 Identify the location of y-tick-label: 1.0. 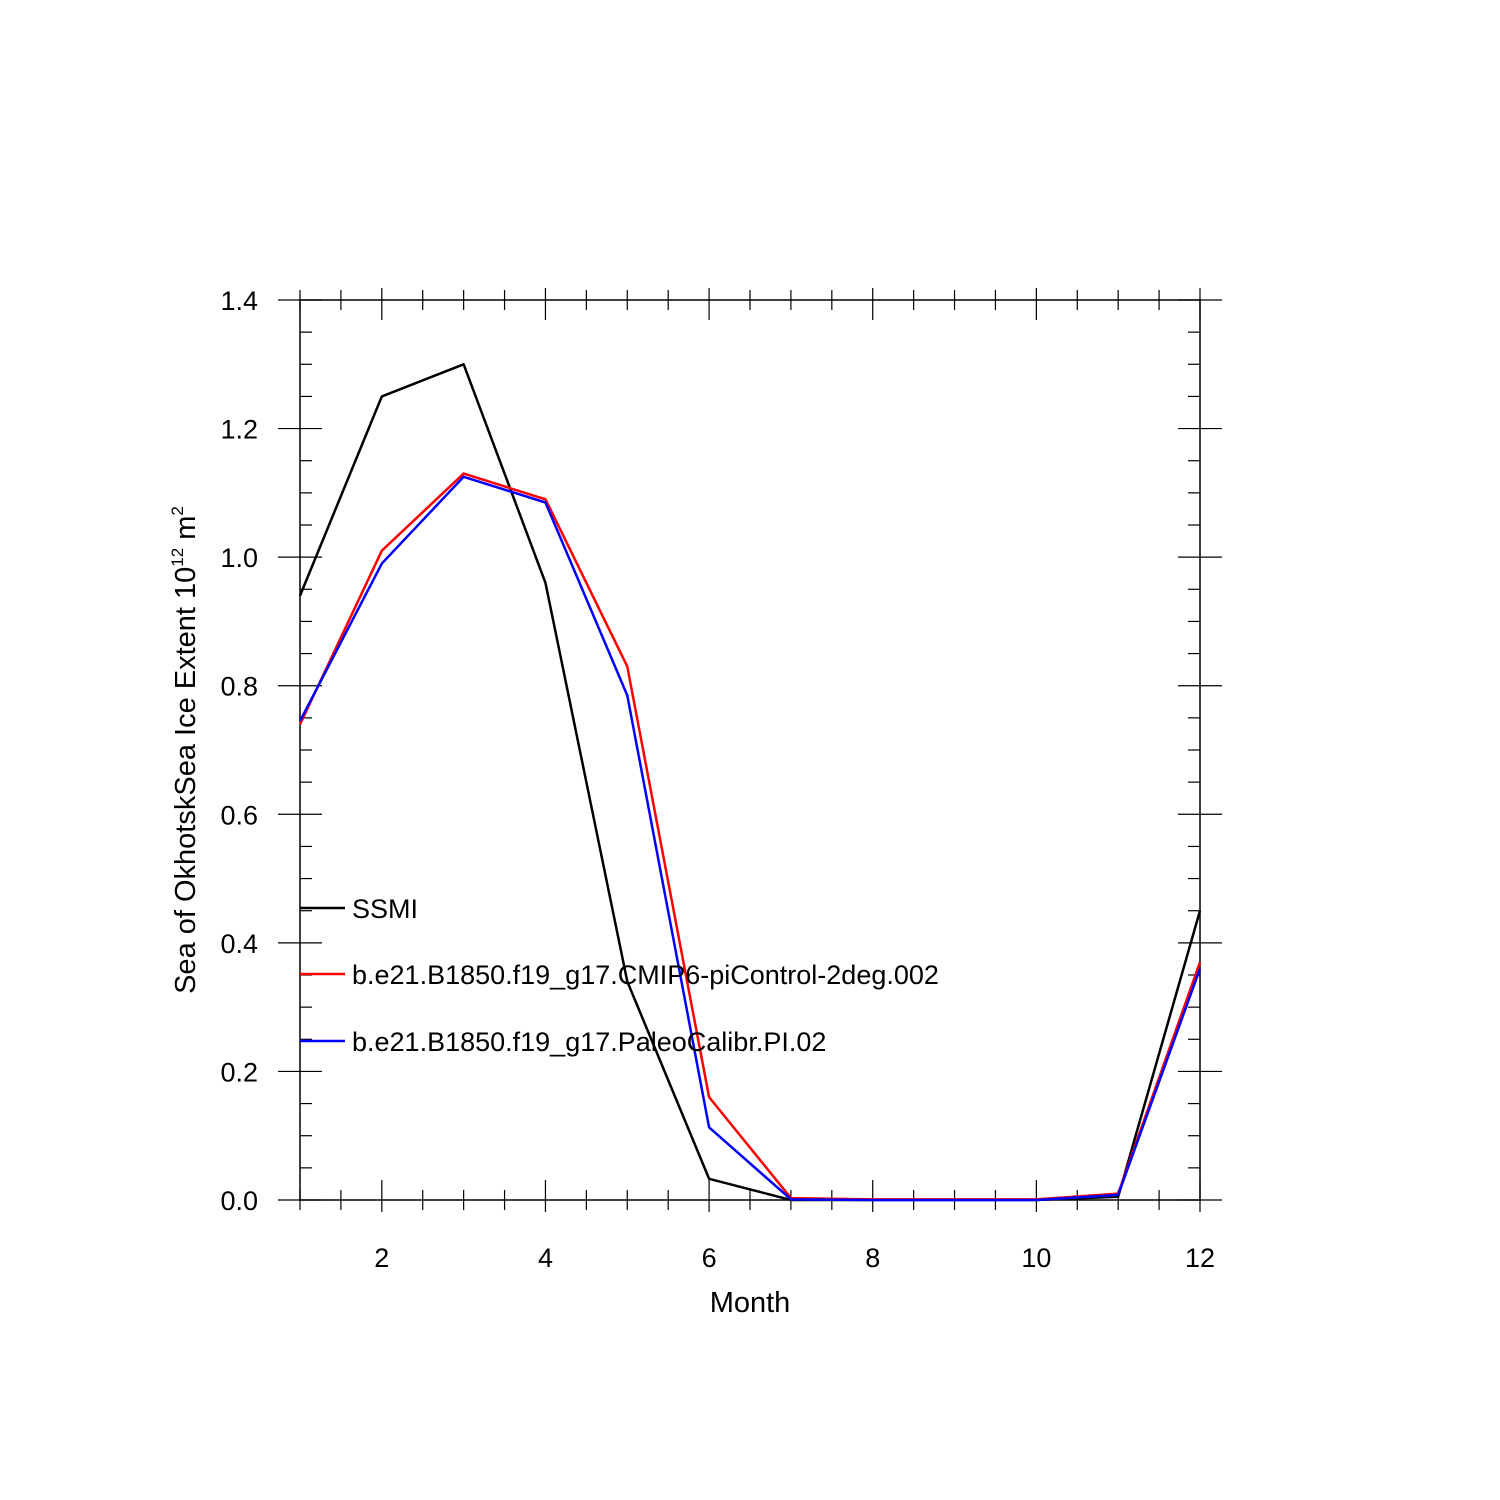
(239, 558).